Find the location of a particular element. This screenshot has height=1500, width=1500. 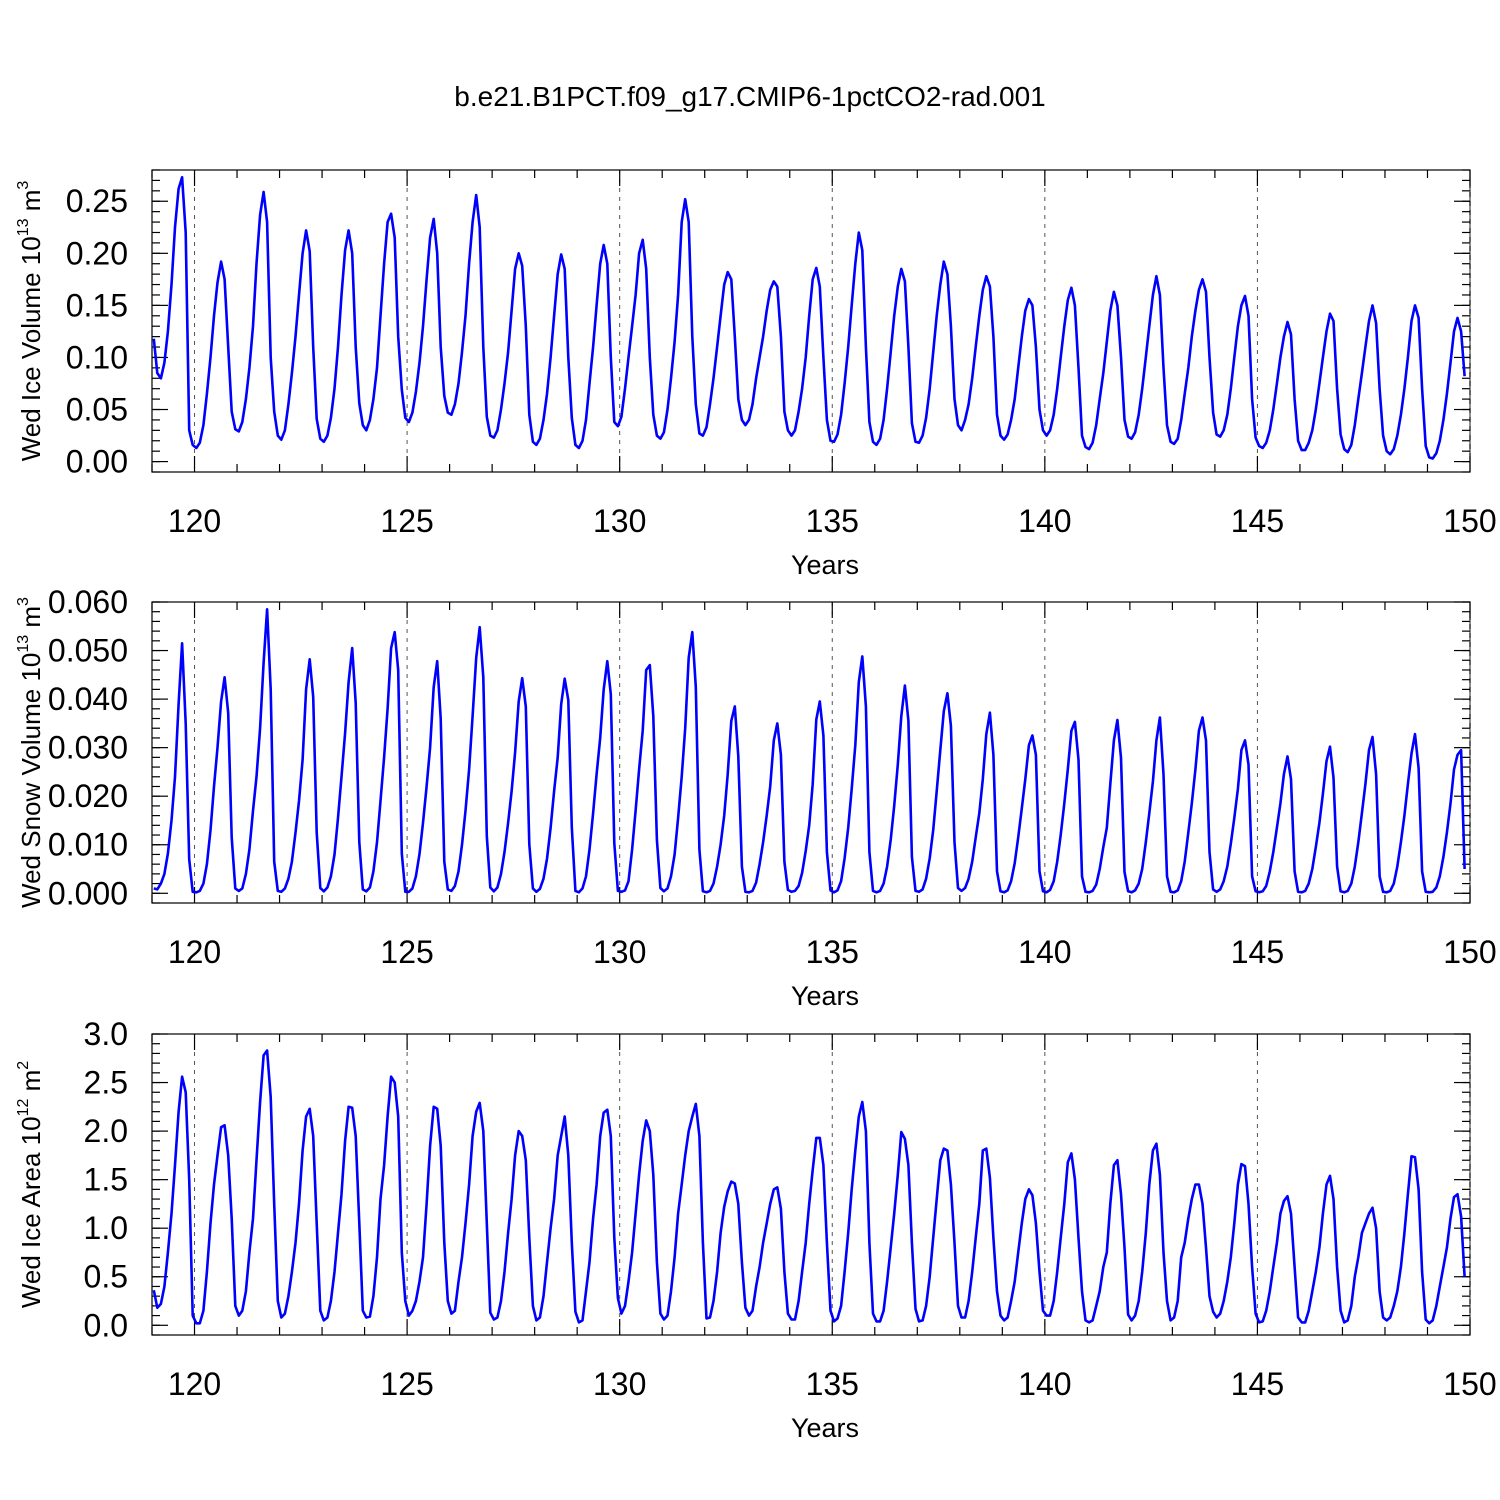

y-tick-label: 0.10 is located at coordinates (97, 357).